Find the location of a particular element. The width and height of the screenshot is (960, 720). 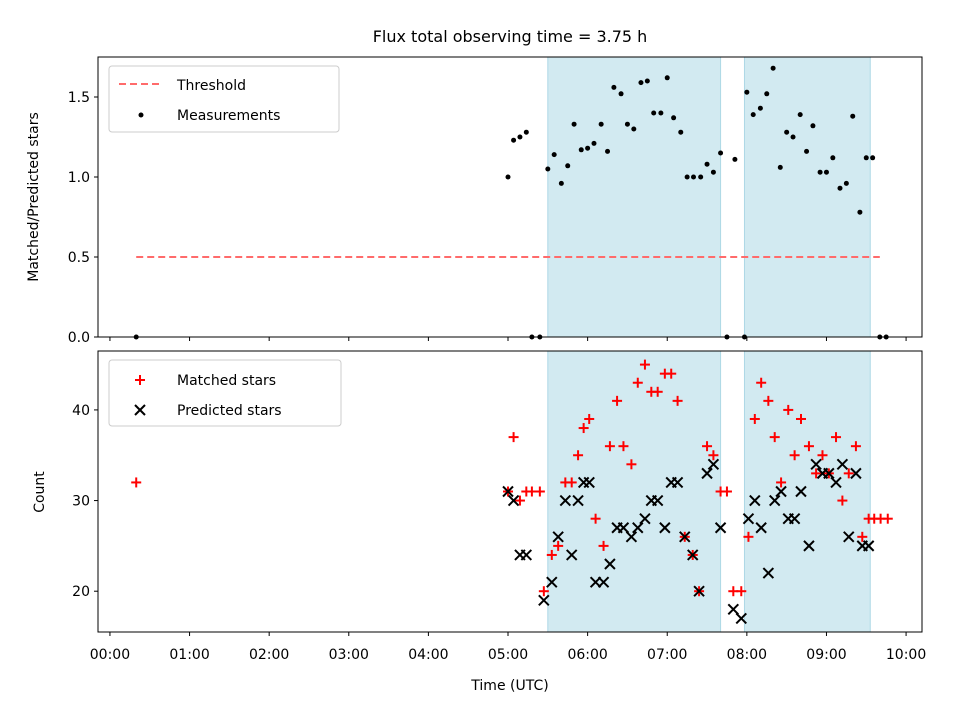

x-tick-label: 00:00 is located at coordinates (110, 655).